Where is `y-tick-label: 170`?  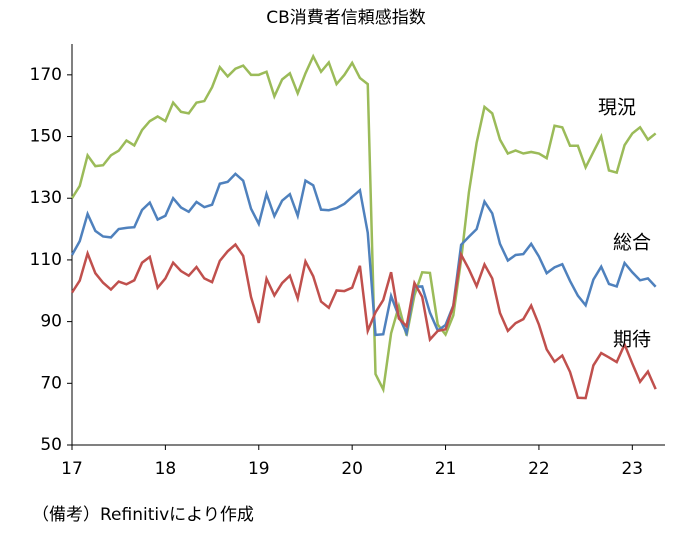 y-tick-label: 170 is located at coordinates (46, 75).